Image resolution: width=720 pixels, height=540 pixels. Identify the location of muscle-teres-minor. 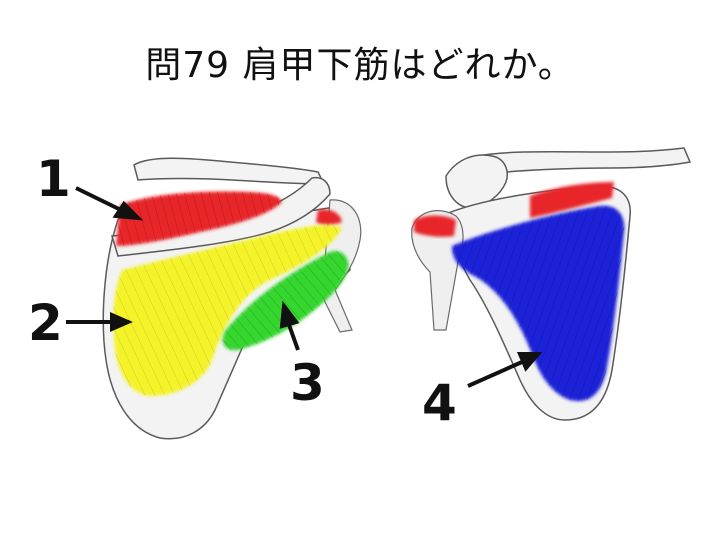
(285, 300).